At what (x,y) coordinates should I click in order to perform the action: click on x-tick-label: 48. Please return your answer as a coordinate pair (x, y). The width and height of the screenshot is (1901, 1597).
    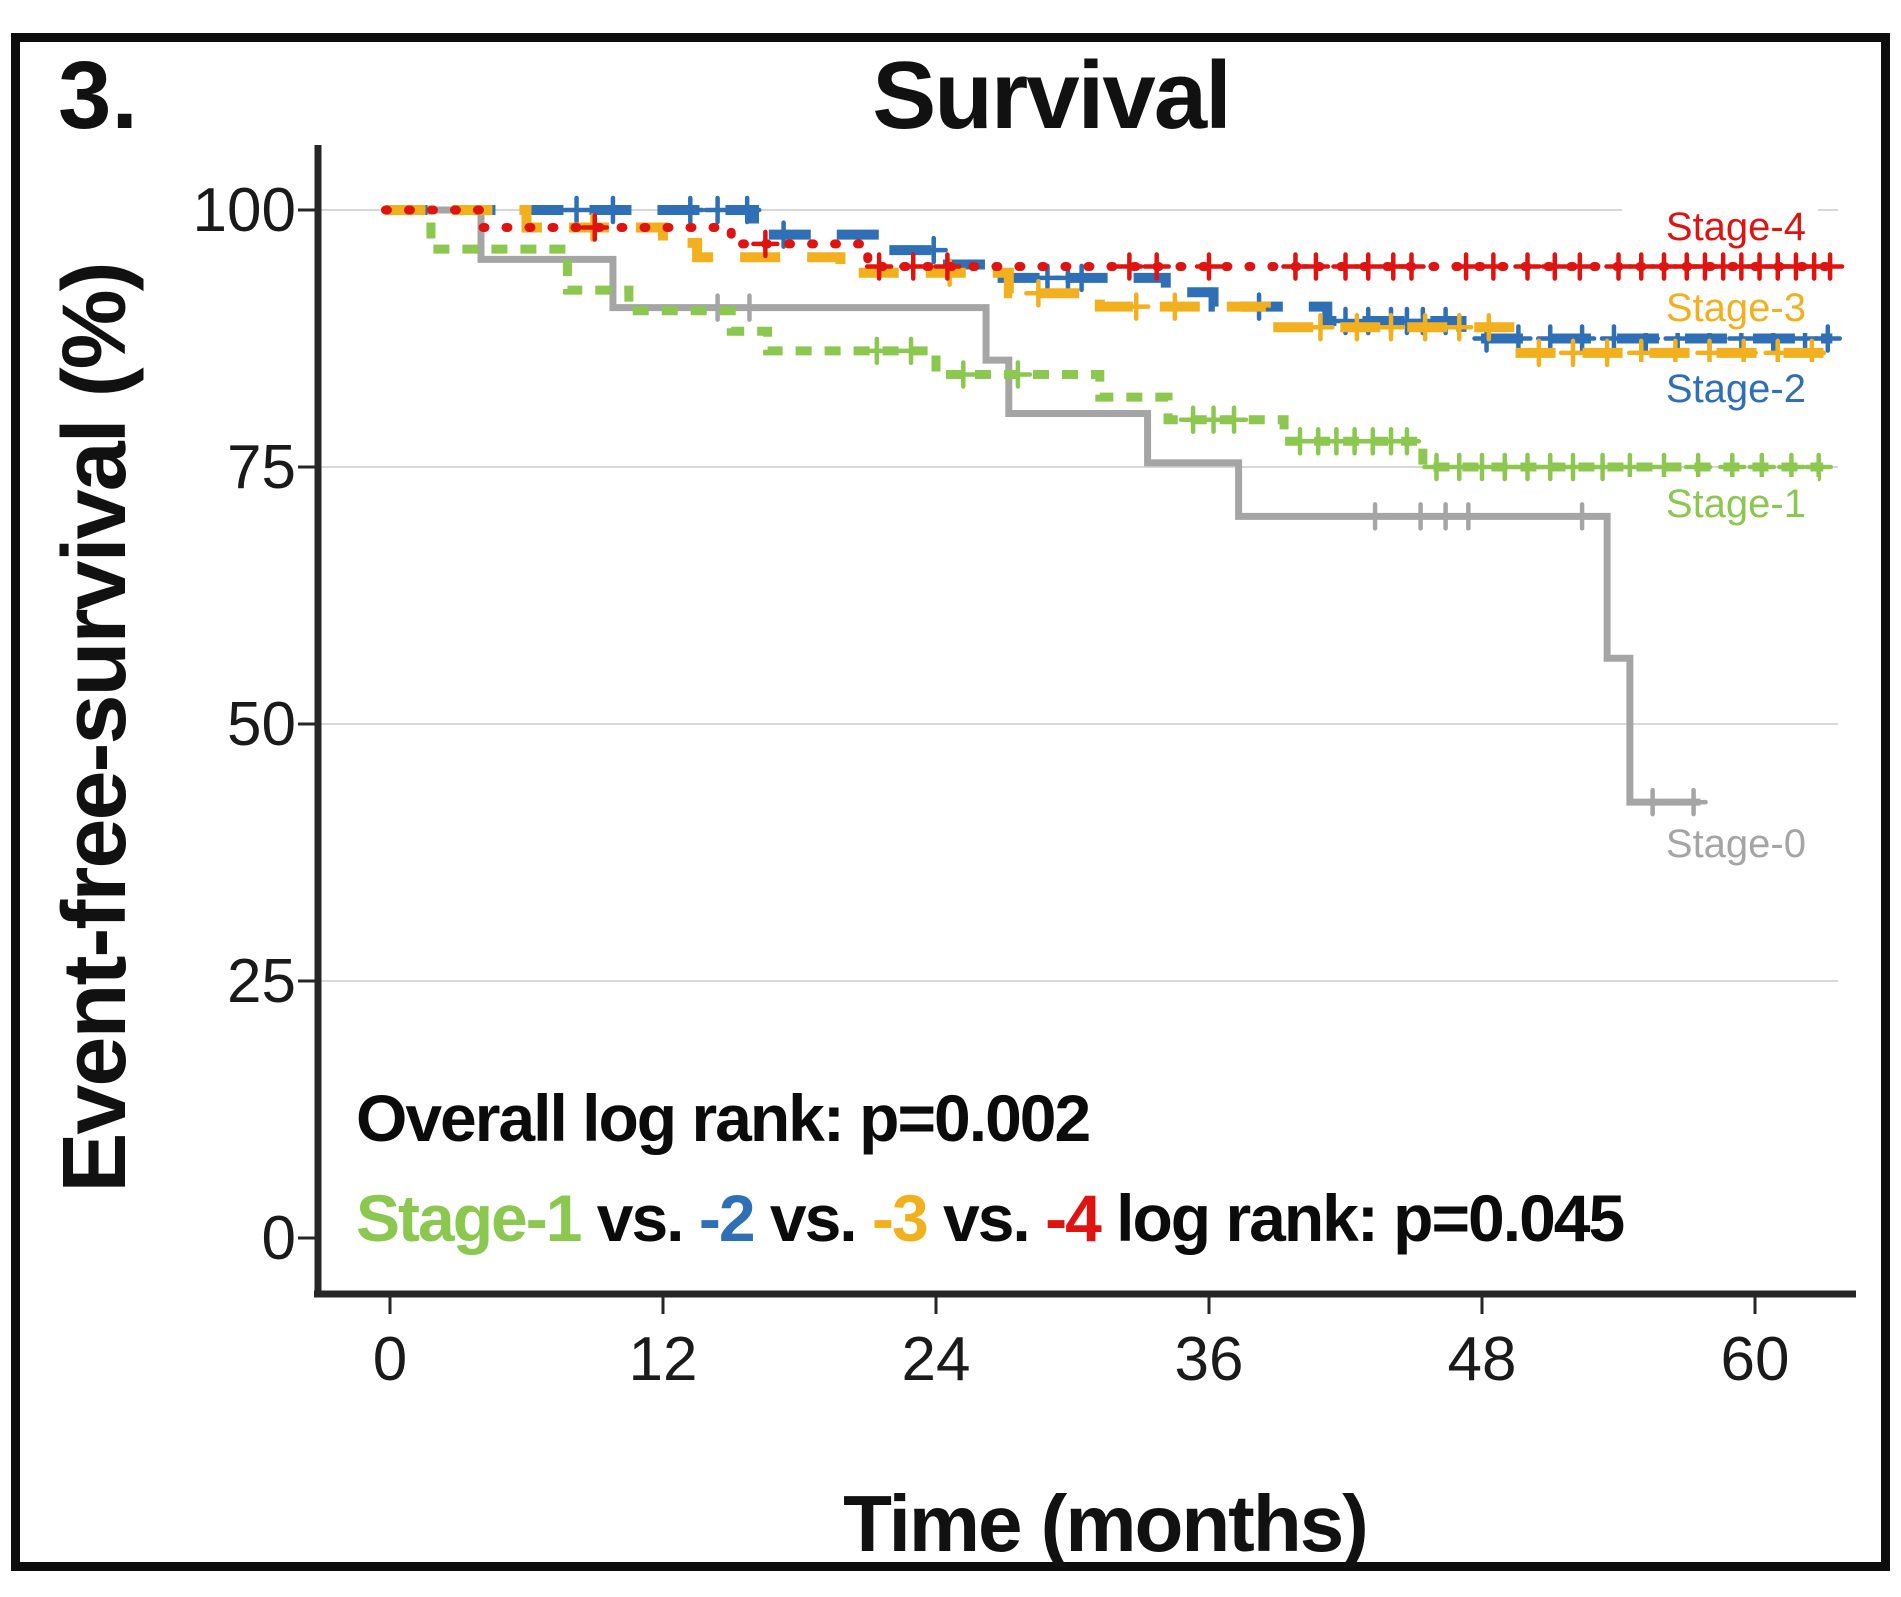
    Looking at the image, I should click on (1482, 1359).